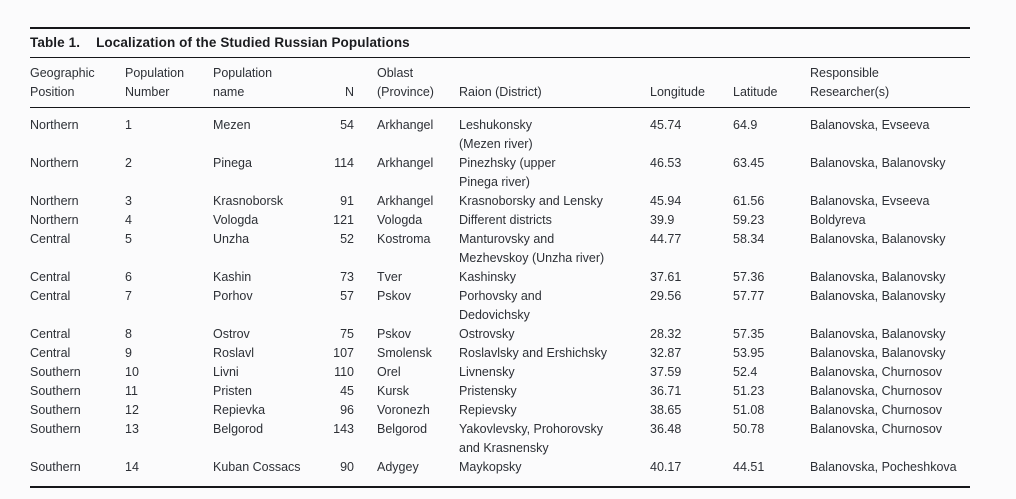  Describe the element at coordinates (232, 391) in the screenshot. I see `cell-name: Pristen` at that location.